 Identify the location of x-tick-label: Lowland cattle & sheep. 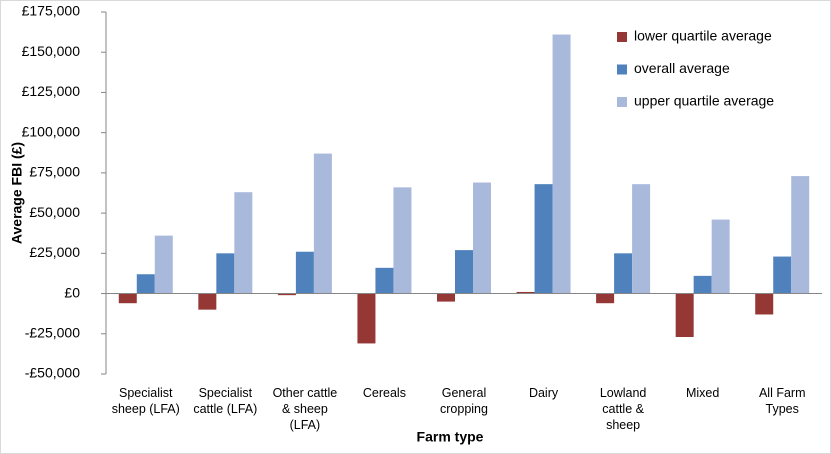
(623, 409).